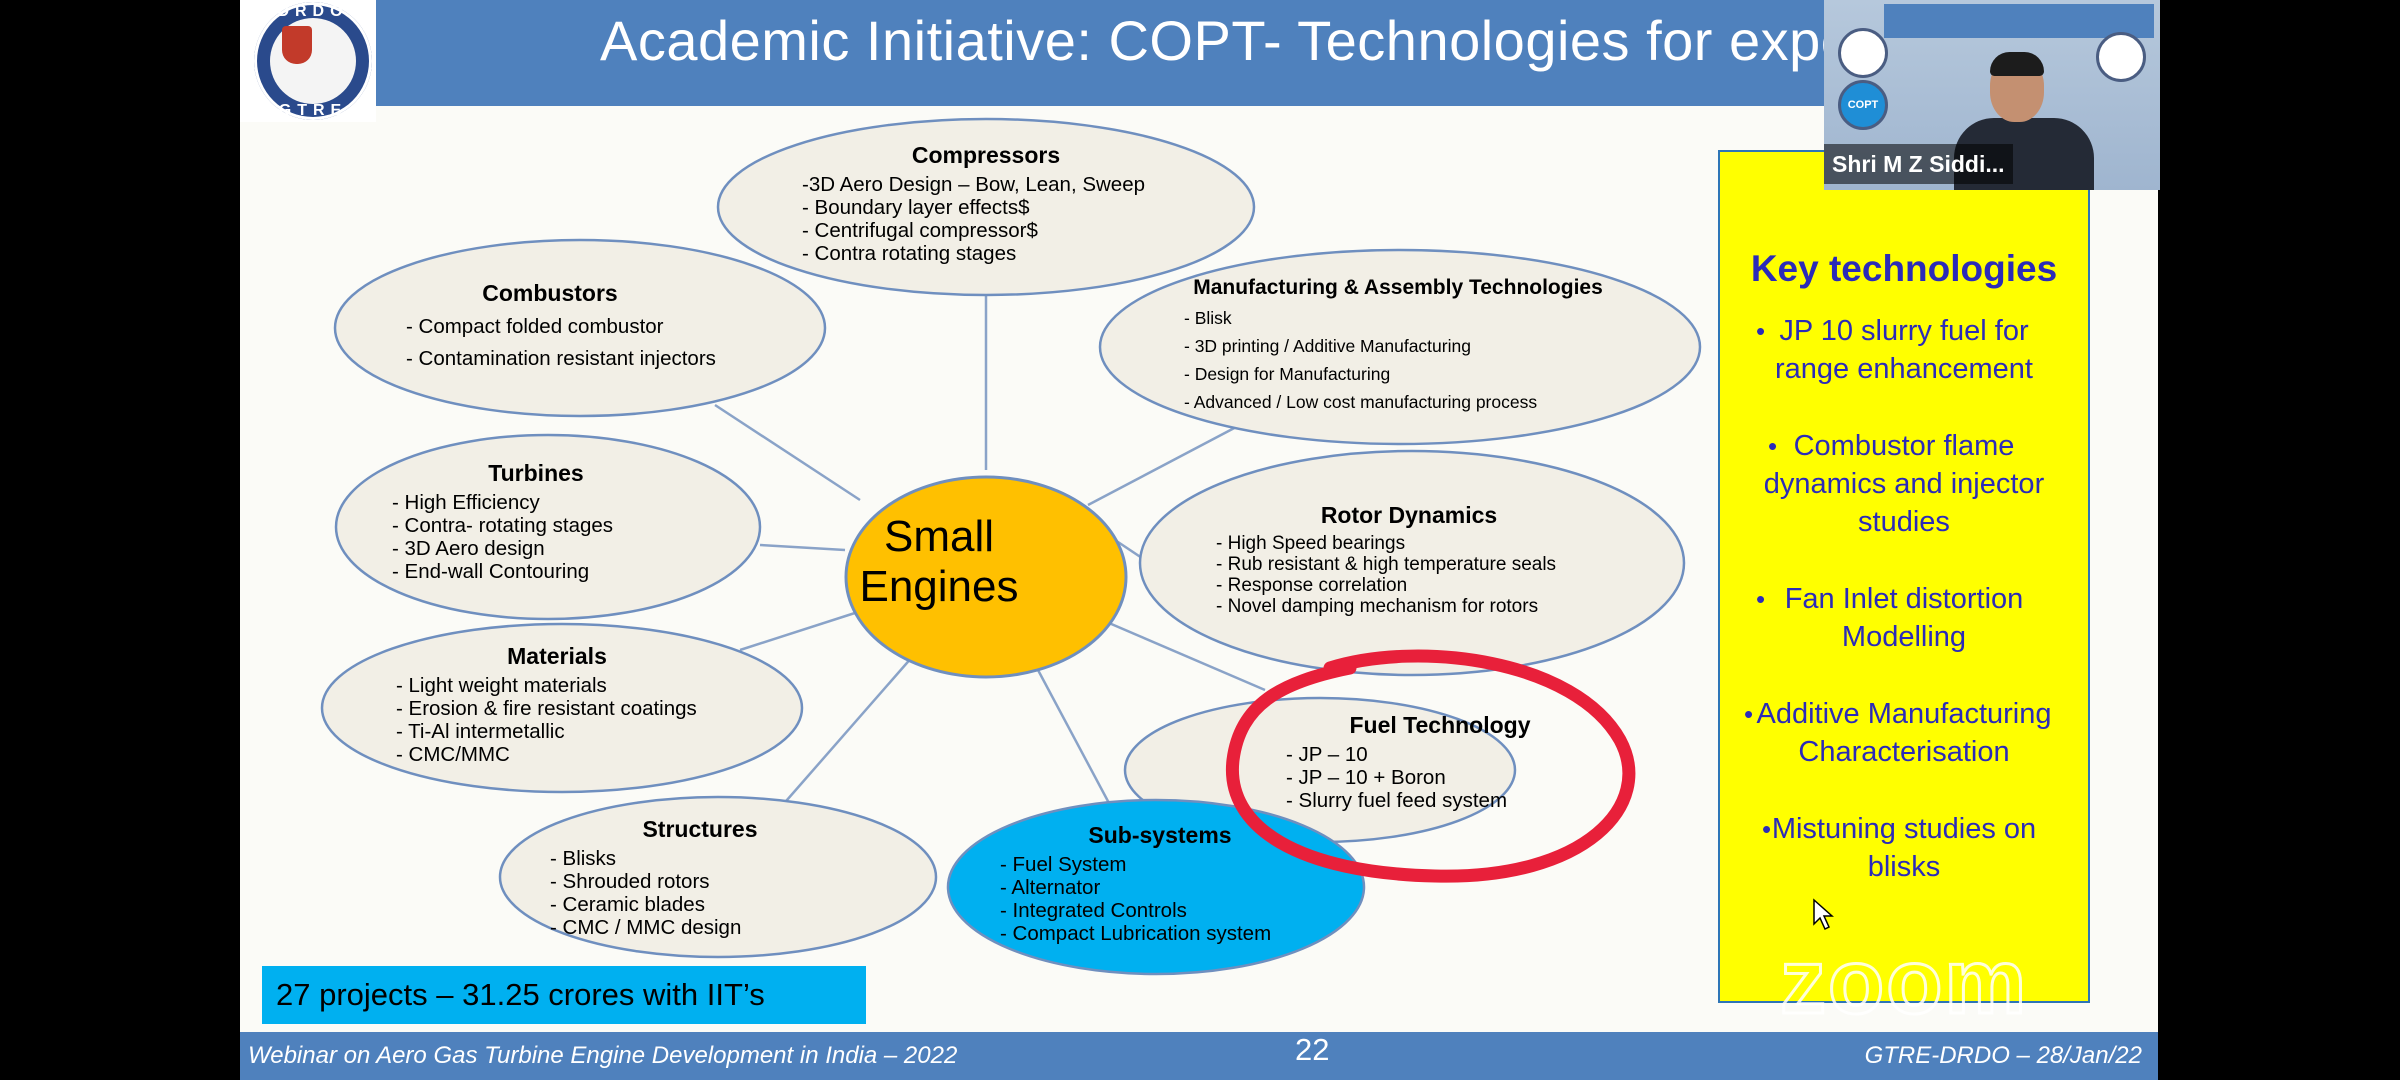  I want to click on connector-lines, so click(990, 552).